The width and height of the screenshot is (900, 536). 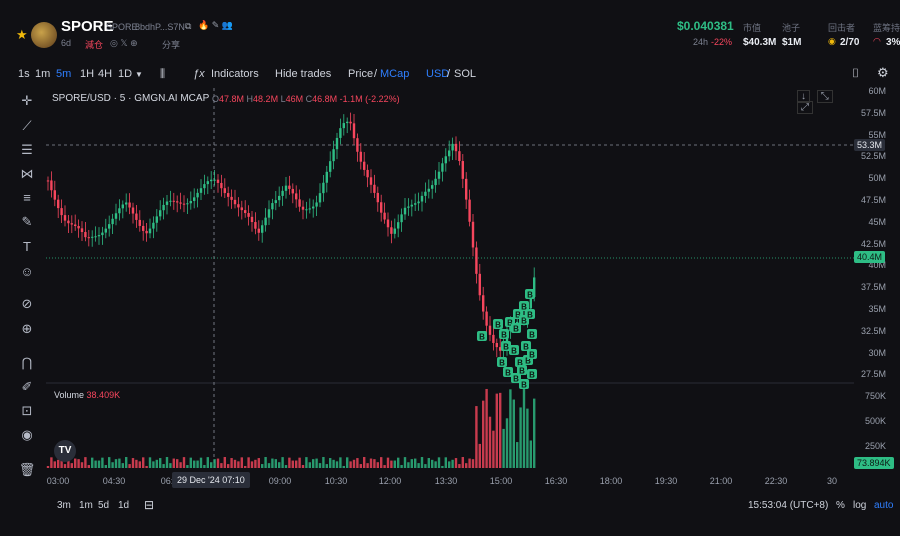 What do you see at coordinates (105, 74) in the screenshot?
I see `tf-4h: 4H` at bounding box center [105, 74].